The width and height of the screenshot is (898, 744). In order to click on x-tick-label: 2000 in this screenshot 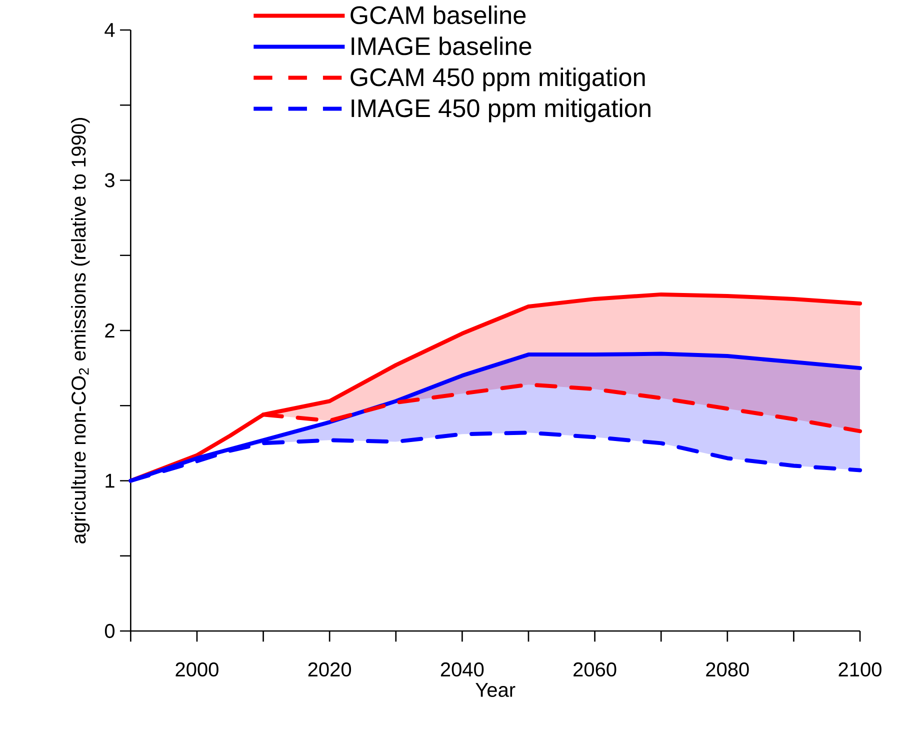, I will do `click(197, 669)`.